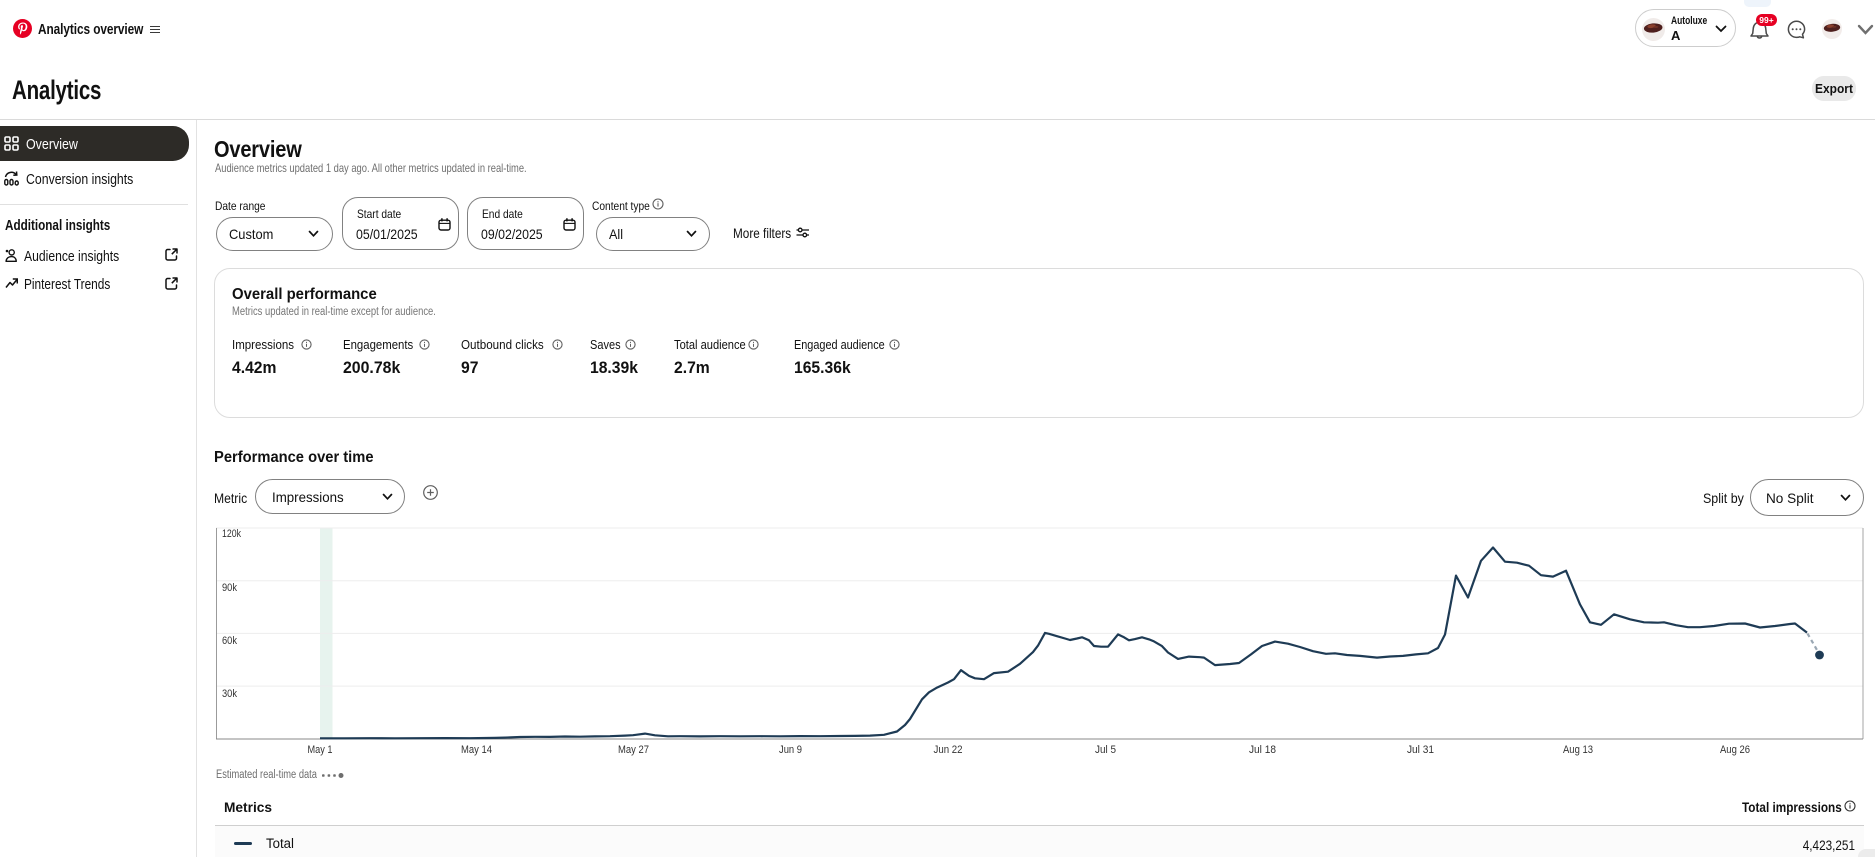 Image resolution: width=1875 pixels, height=857 pixels. Describe the element at coordinates (229, 588) in the screenshot. I see `svg-text: 90k` at that location.